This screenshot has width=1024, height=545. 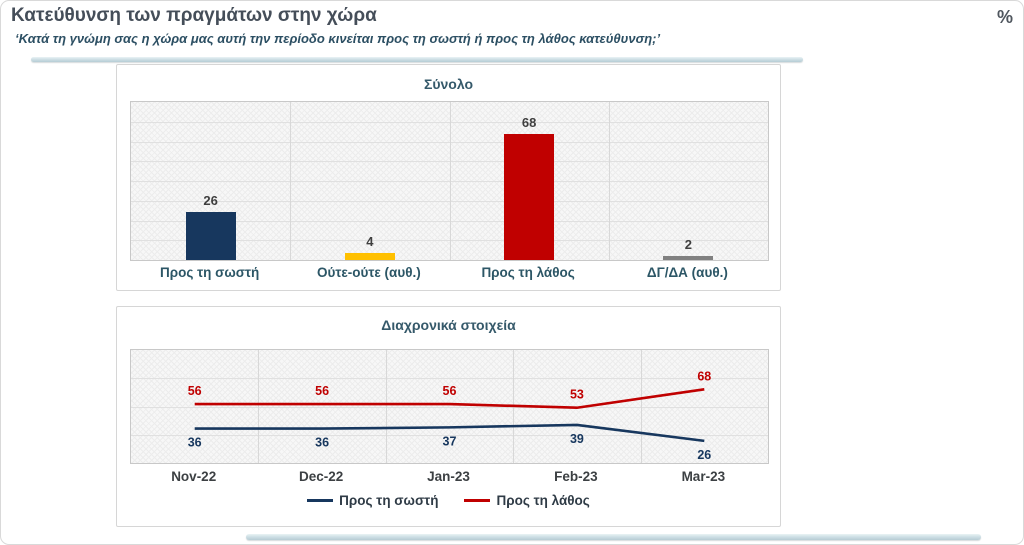 I want to click on bar-category-label: ΔΓ/ΔΑ (αυθ.), so click(x=687, y=272).